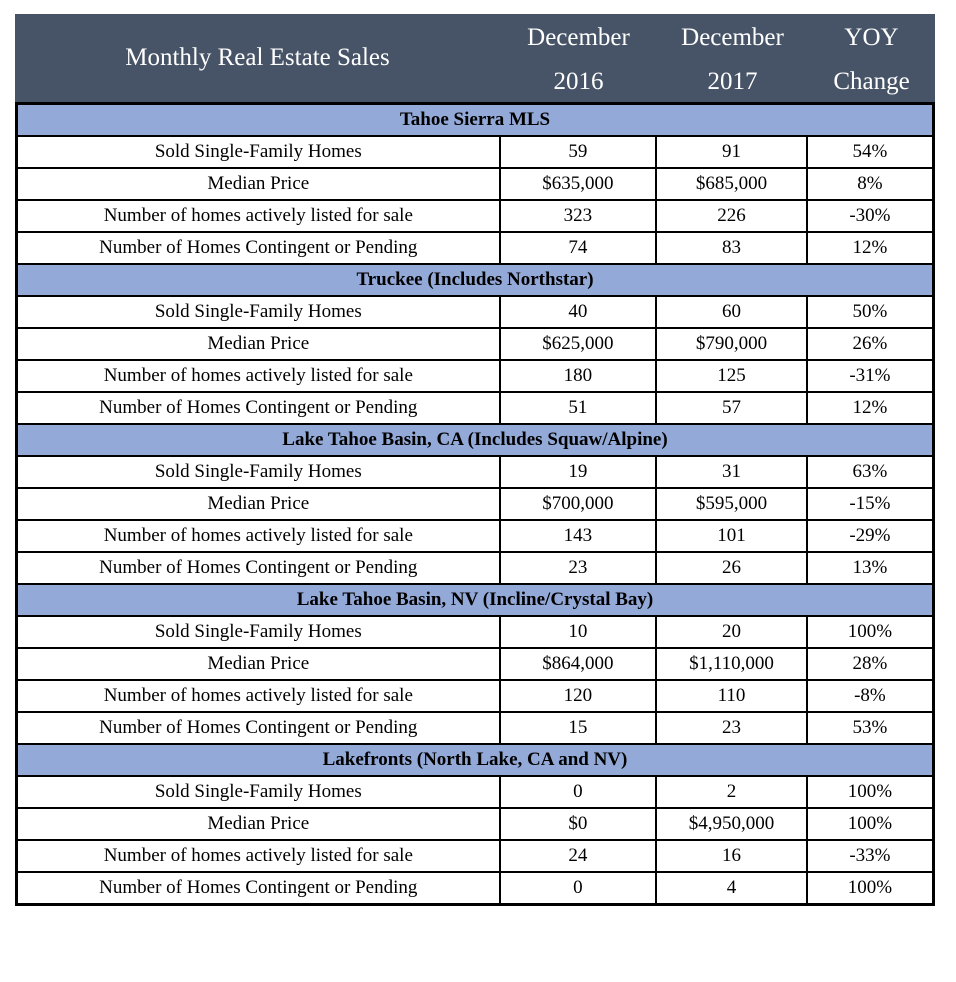 The height and width of the screenshot is (982, 956). I want to click on section-header-row: Tahoe Sierra MLS, so click(475, 119).